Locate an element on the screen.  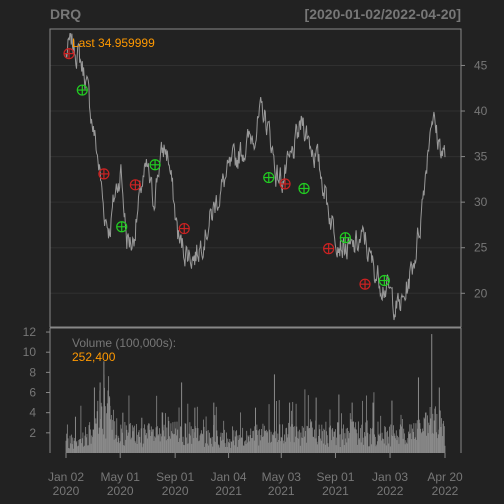
volume-tick-label: 4 is located at coordinates (32, 413).